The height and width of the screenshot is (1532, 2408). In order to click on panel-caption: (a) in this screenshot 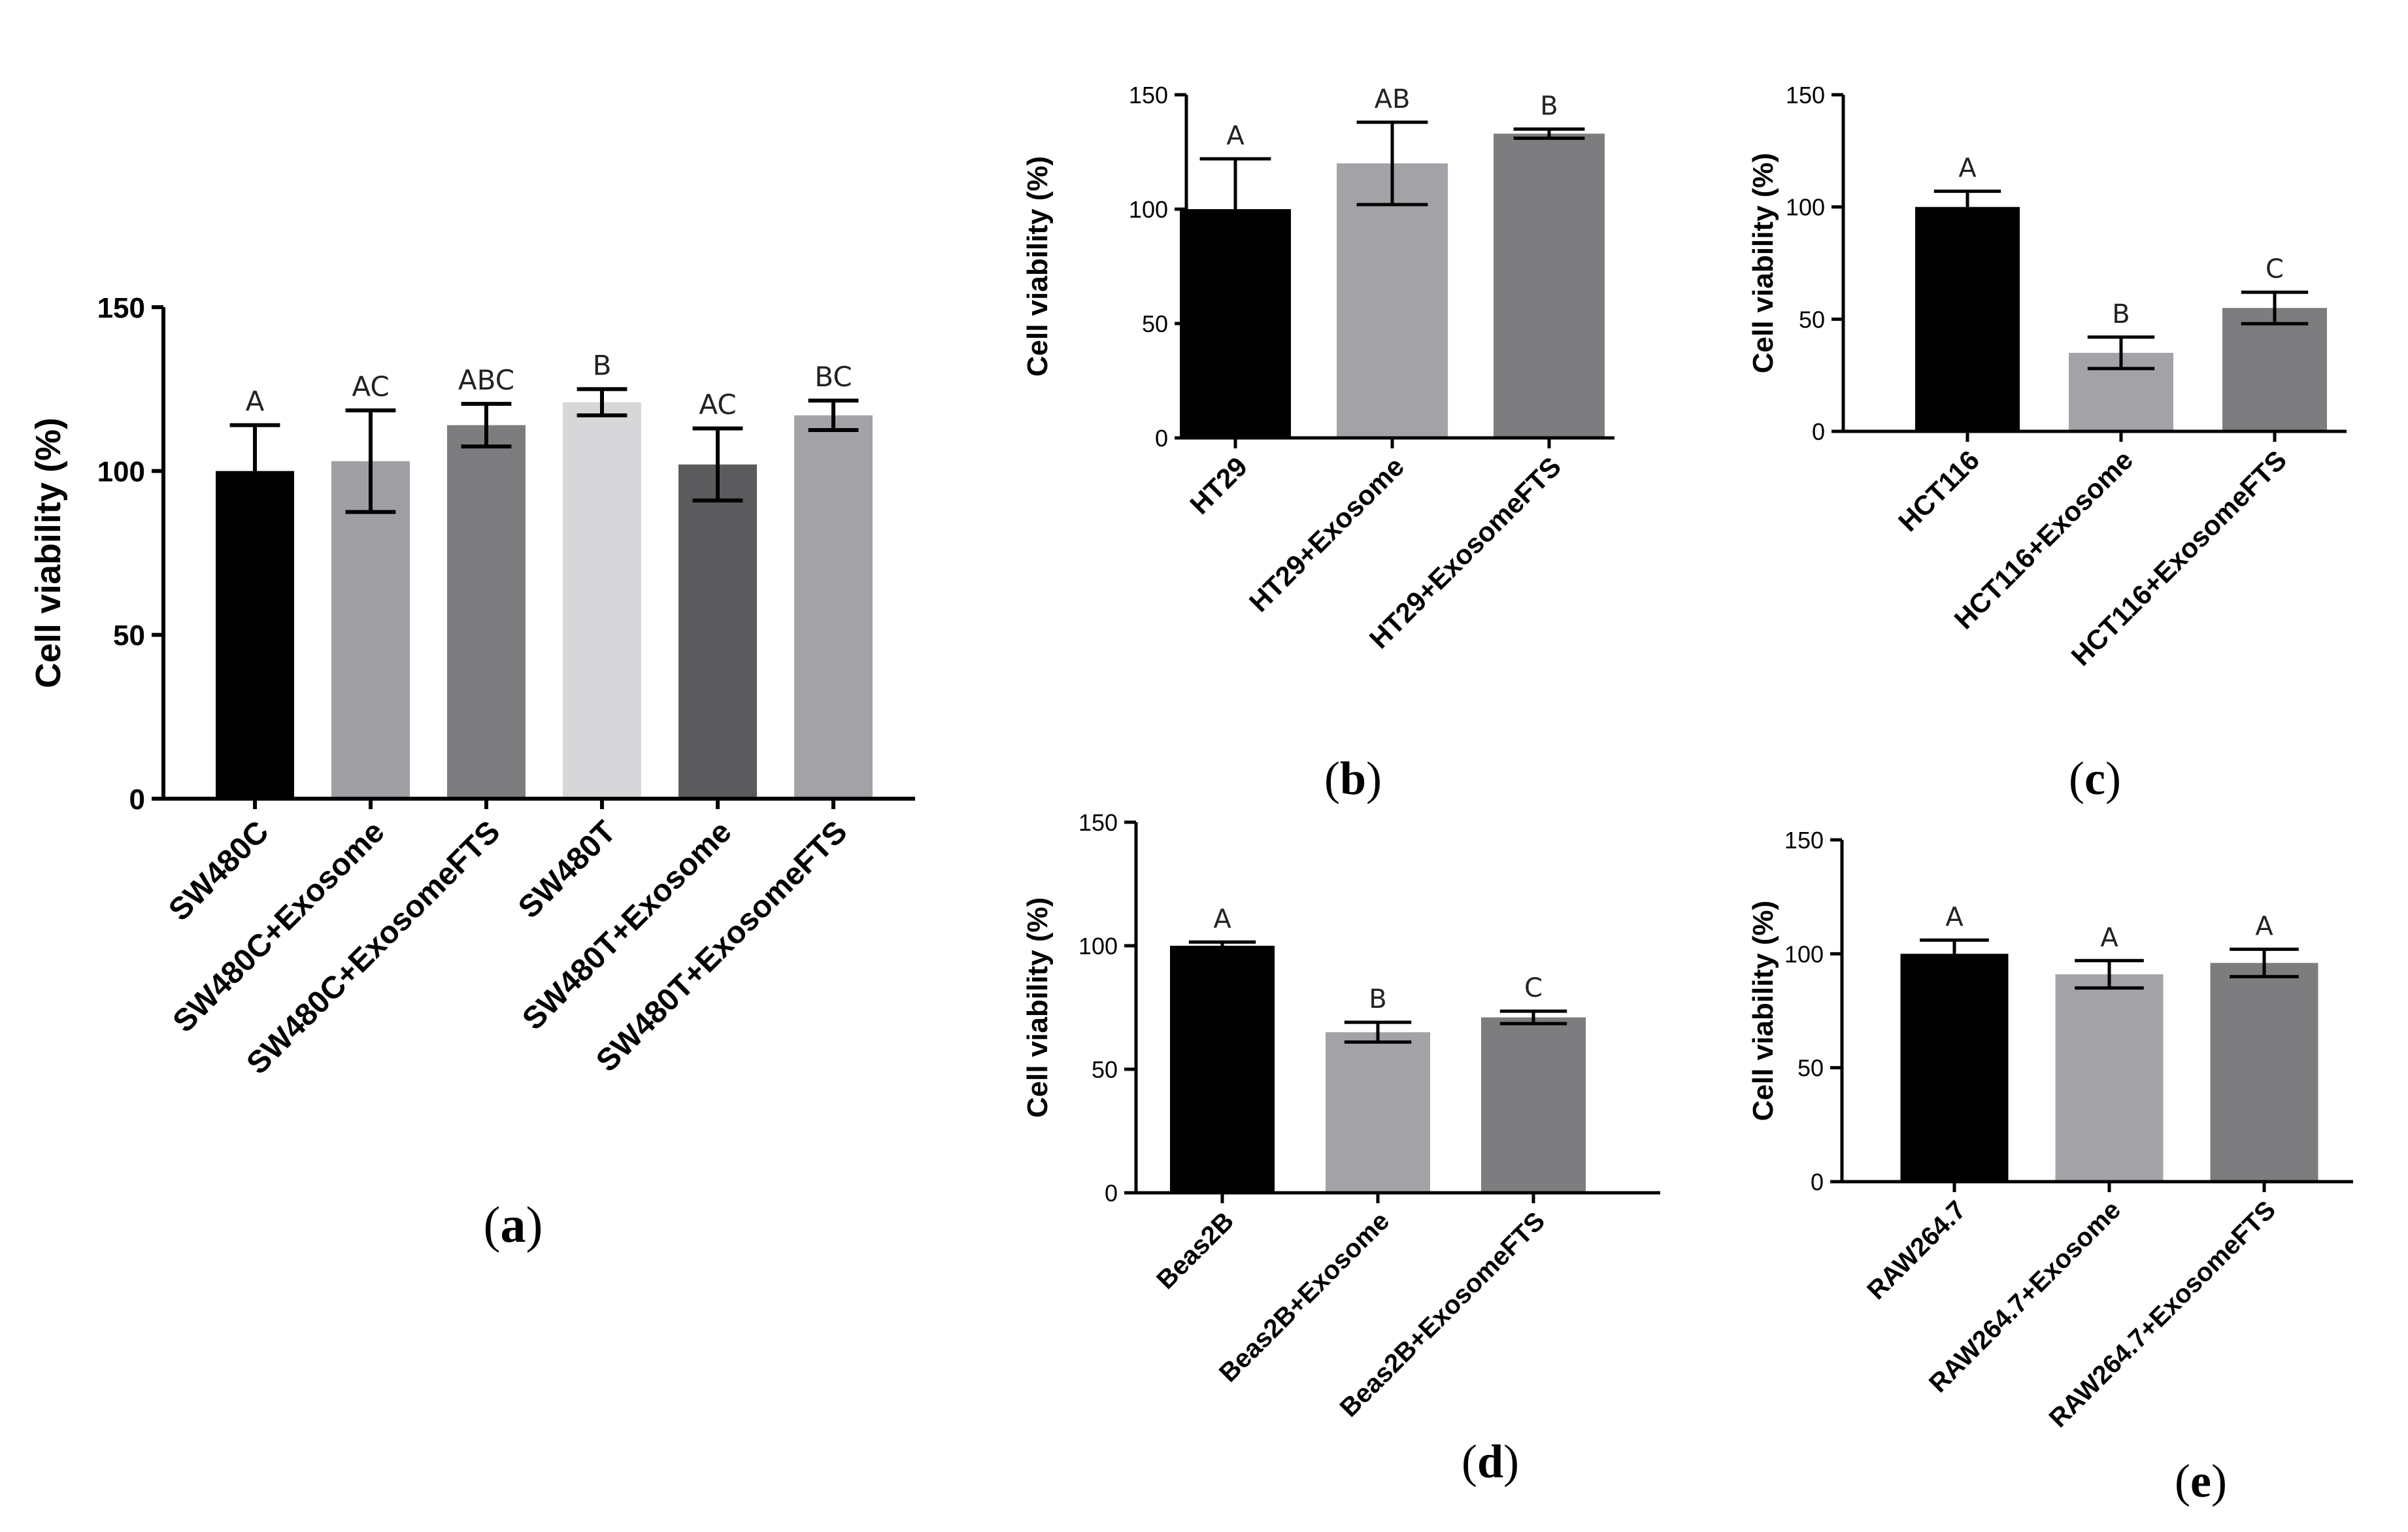, I will do `click(513, 1224)`.